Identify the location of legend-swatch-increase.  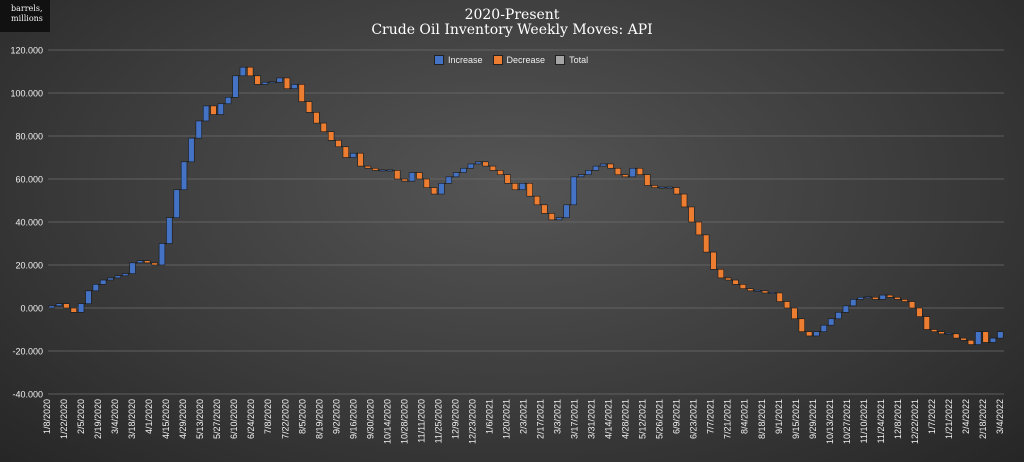
(439, 60).